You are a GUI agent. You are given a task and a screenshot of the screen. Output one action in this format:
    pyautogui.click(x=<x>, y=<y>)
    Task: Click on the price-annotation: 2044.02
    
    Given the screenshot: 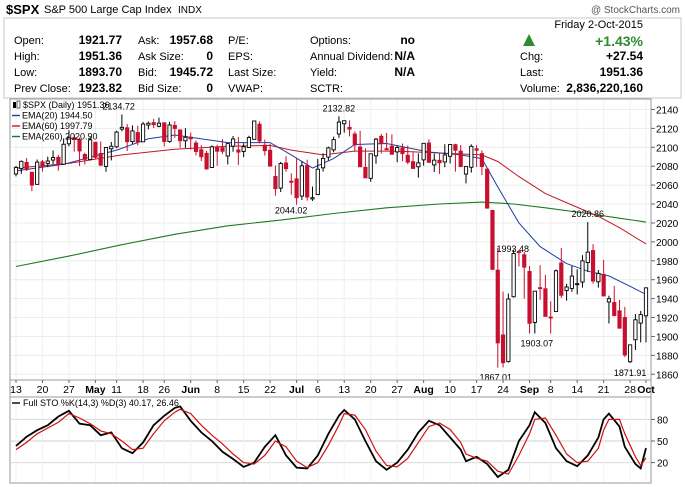 What is the action you would take?
    pyautogui.click(x=291, y=211)
    